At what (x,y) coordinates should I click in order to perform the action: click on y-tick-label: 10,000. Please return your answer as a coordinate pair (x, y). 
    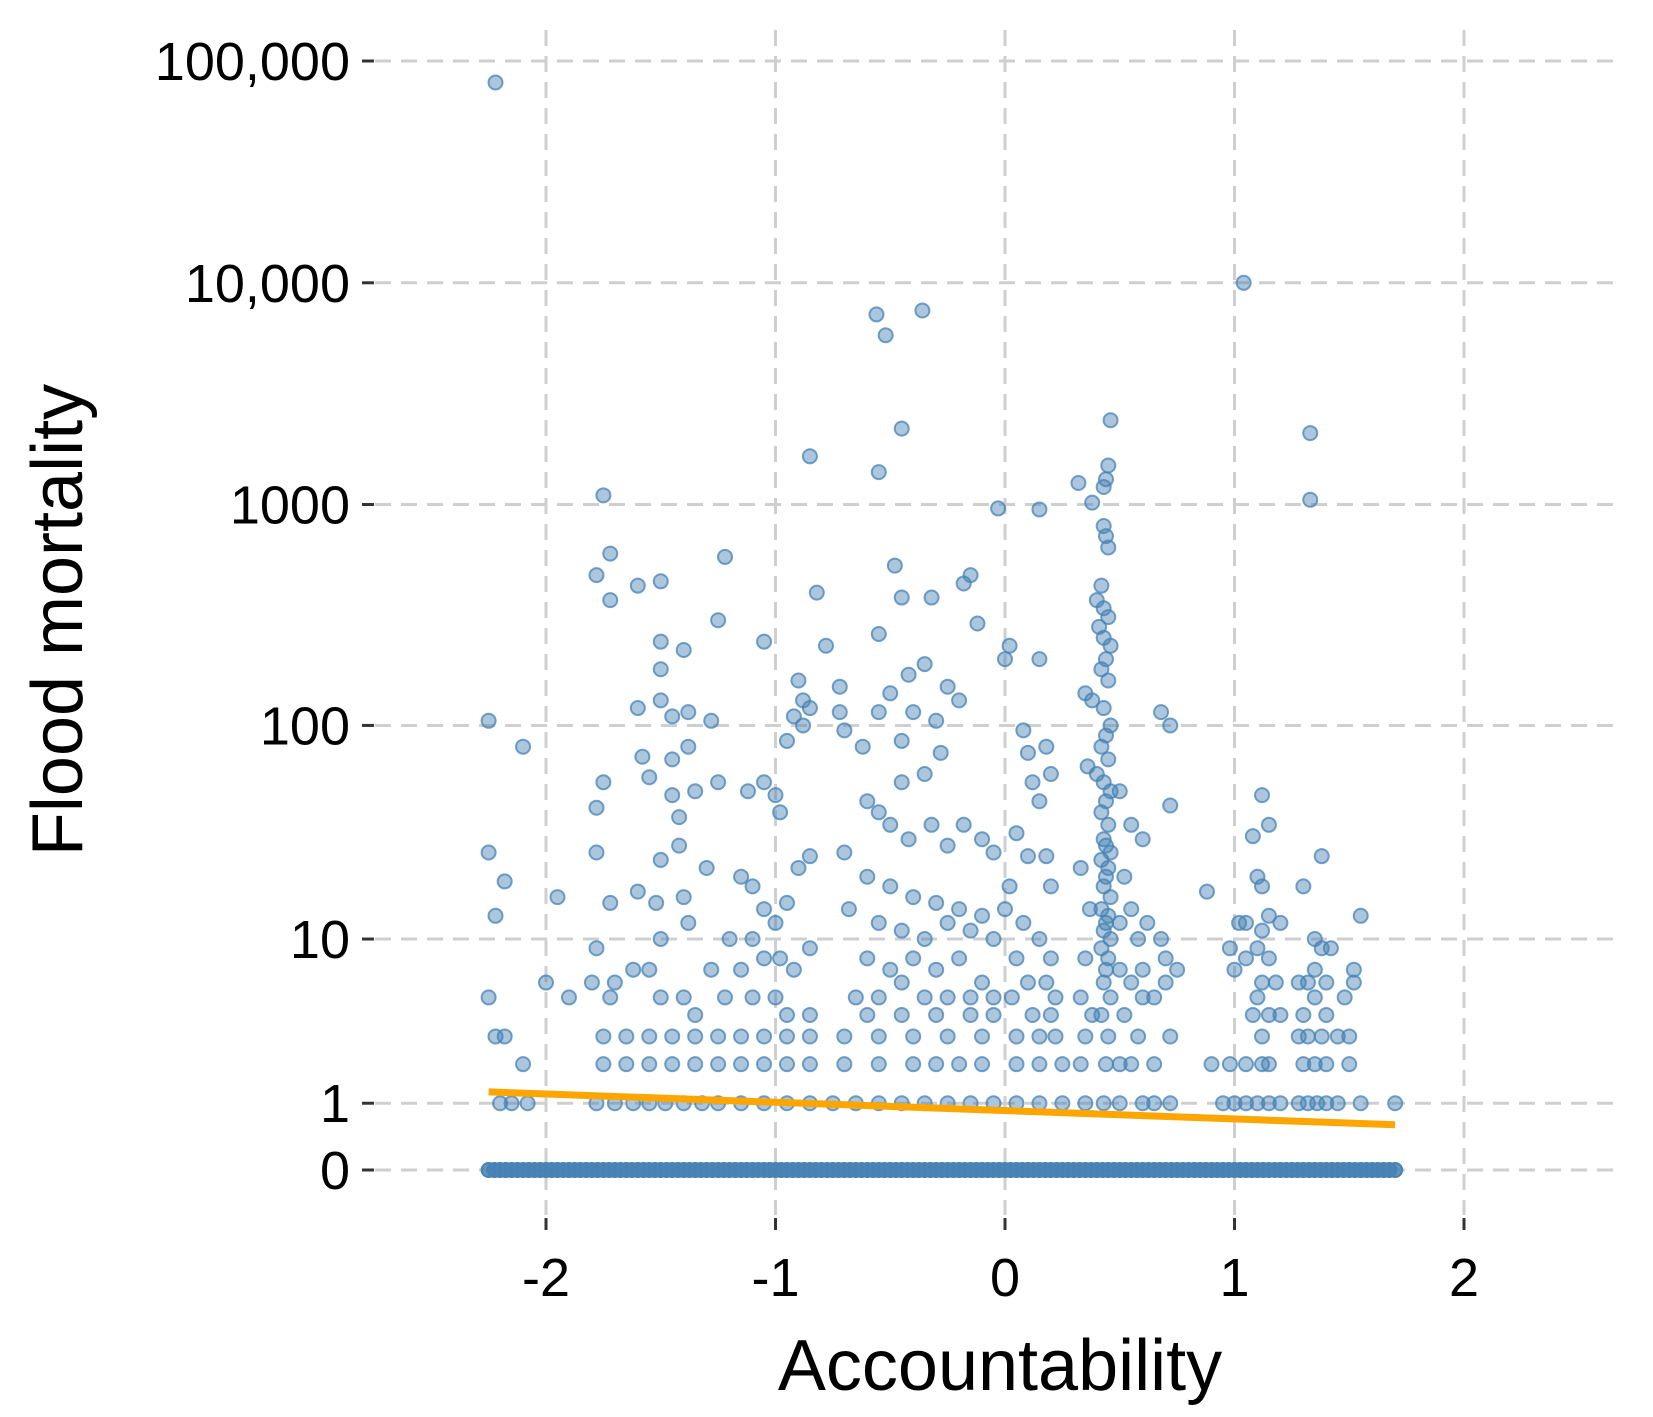
    Looking at the image, I should click on (267, 284).